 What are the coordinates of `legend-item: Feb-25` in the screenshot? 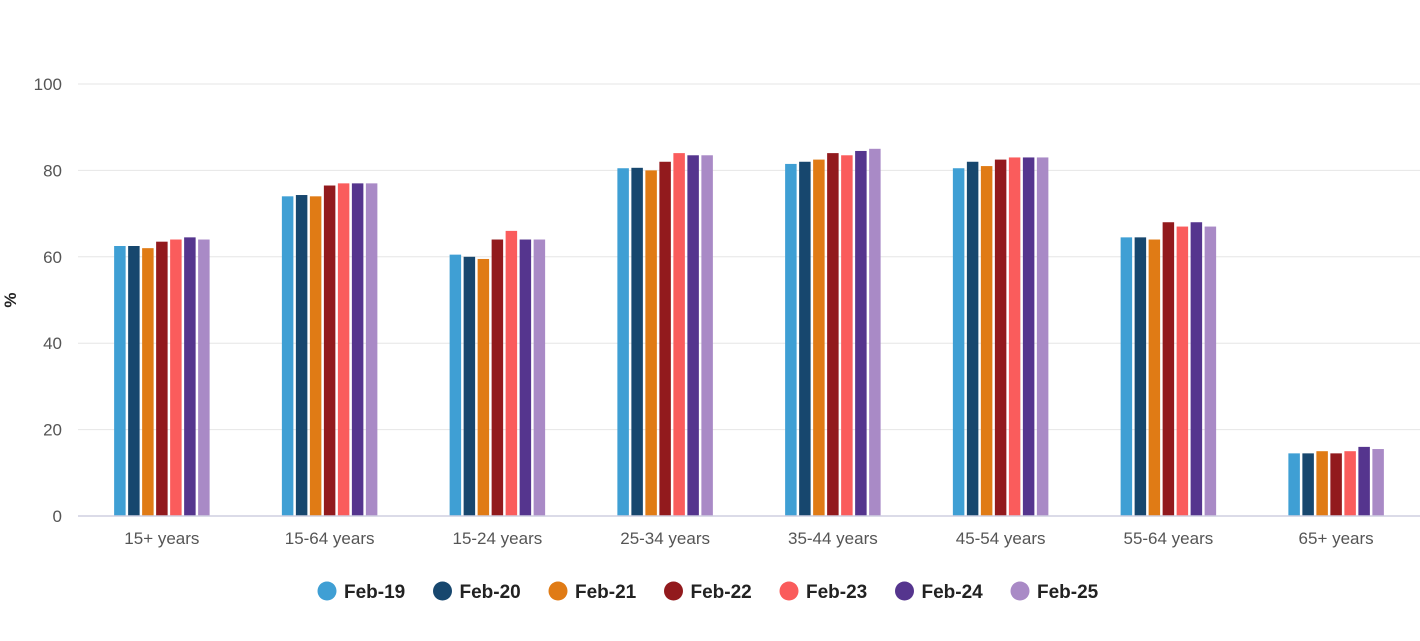 It's located at (1054, 592).